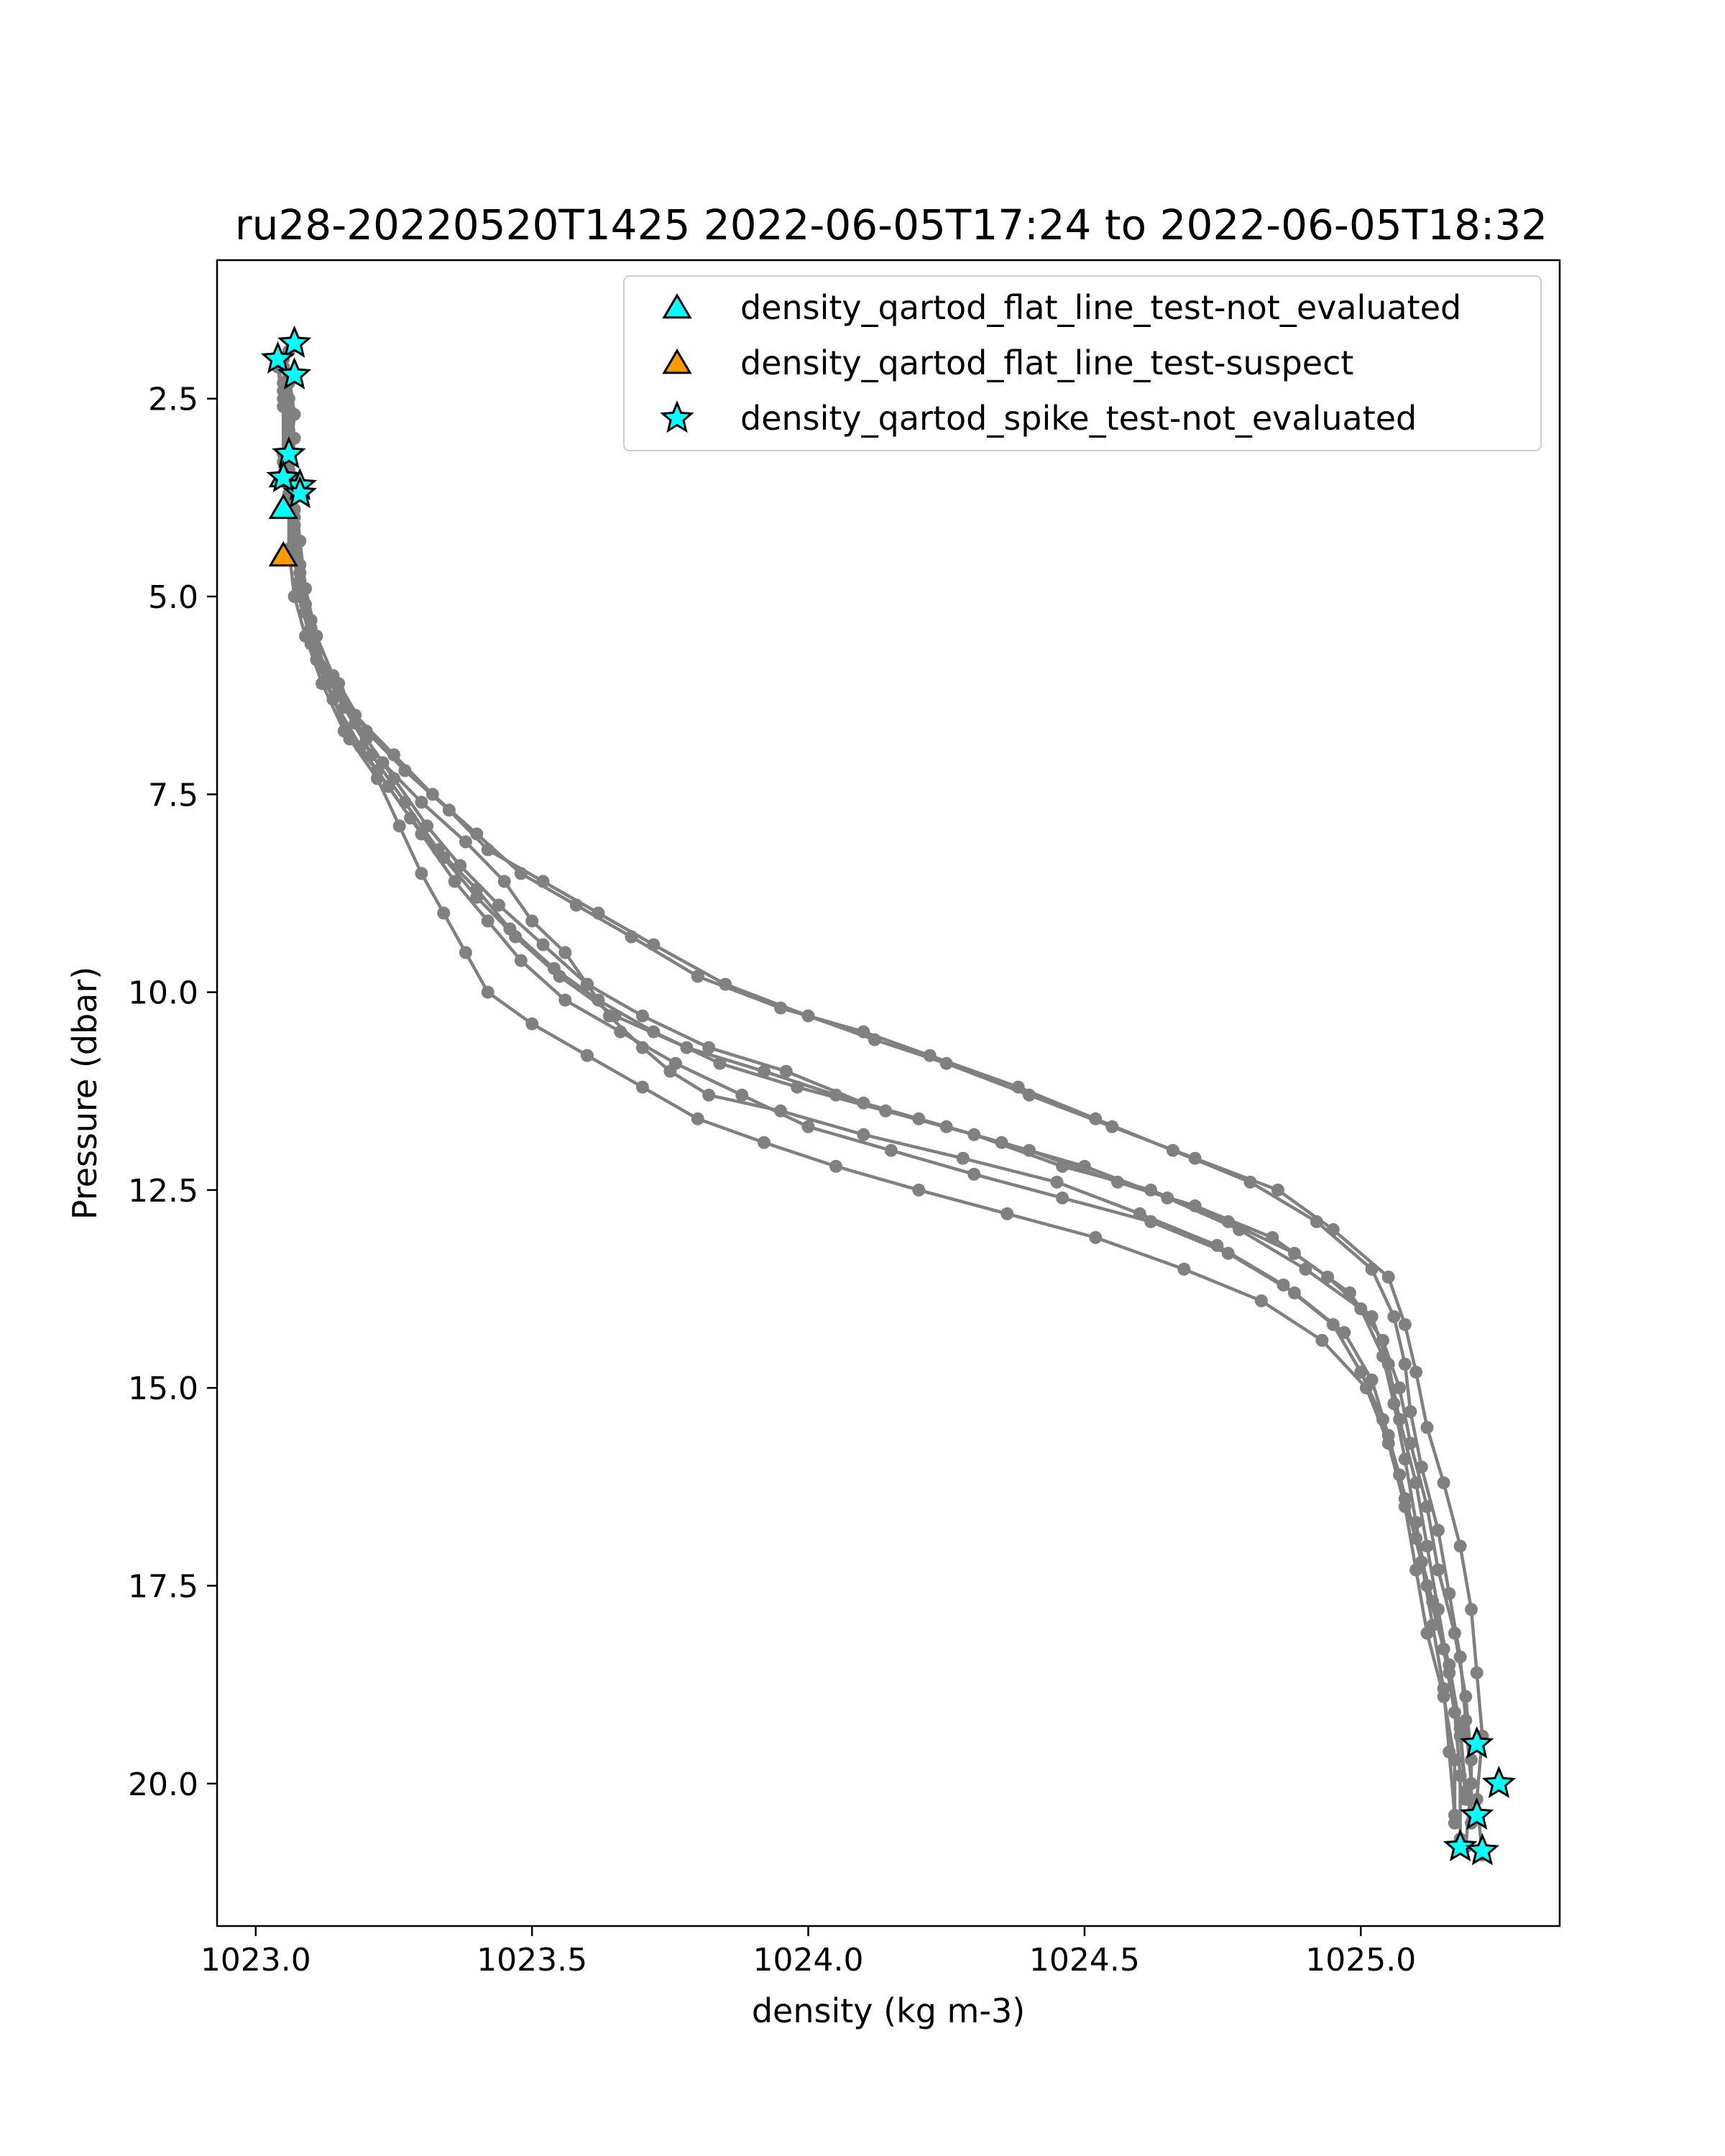  Describe the element at coordinates (532, 1960) in the screenshot. I see `x-tick-label: 1023.5` at that location.